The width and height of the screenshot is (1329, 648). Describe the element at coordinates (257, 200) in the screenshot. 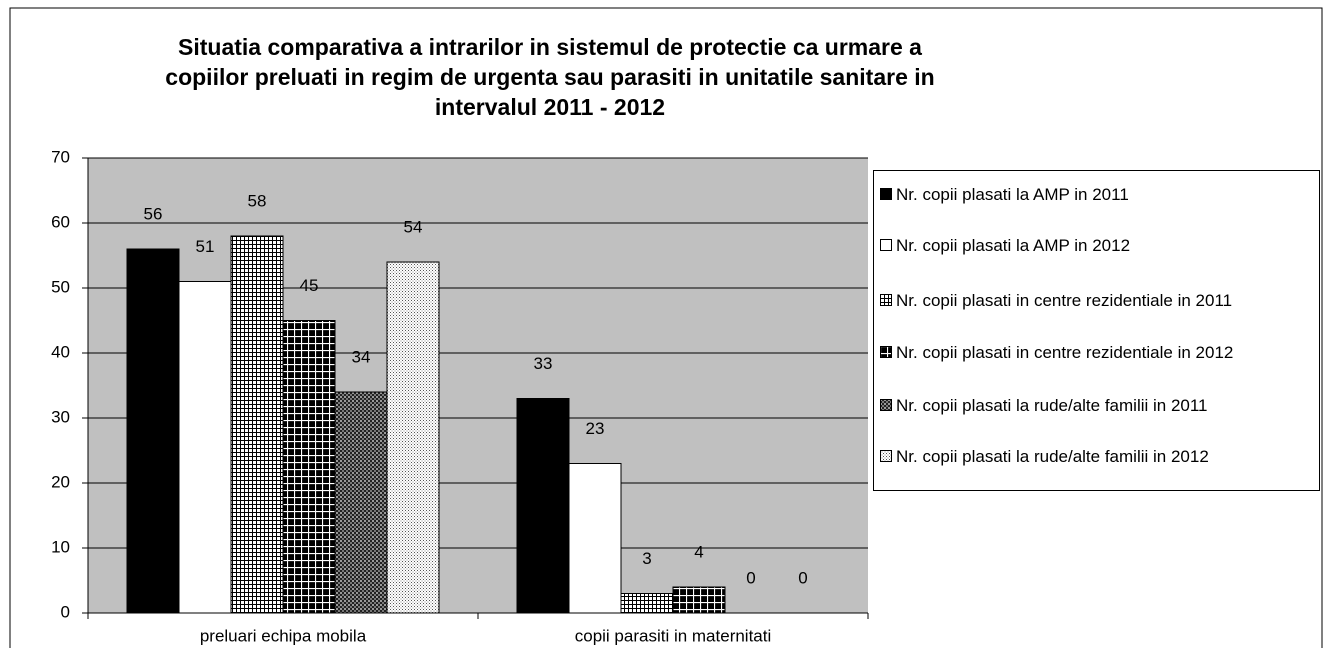

I see `data-label: 58` at that location.